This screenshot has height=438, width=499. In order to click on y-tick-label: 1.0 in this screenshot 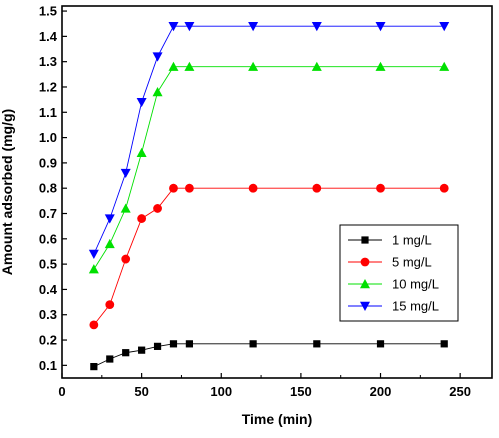, I will do `click(48, 137)`.